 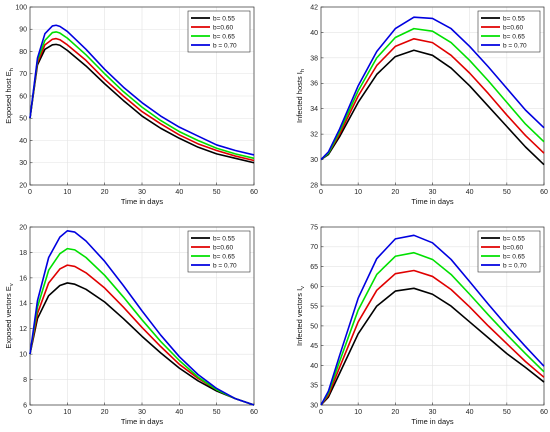 I want to click on y-tick-label: 28, so click(x=314, y=185).